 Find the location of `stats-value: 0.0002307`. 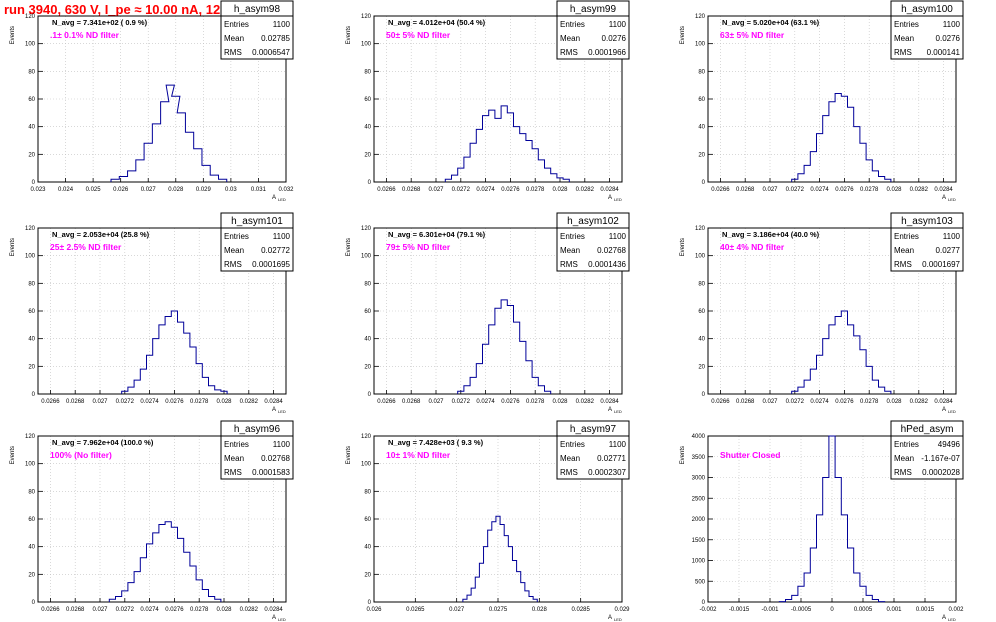

stats-value: 0.0002307 is located at coordinates (607, 472).